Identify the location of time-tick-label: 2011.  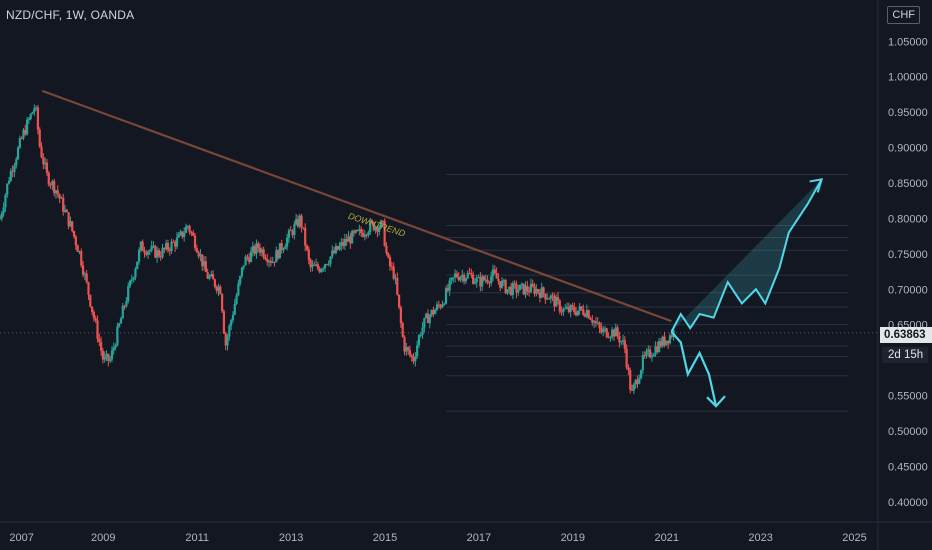
(197, 538).